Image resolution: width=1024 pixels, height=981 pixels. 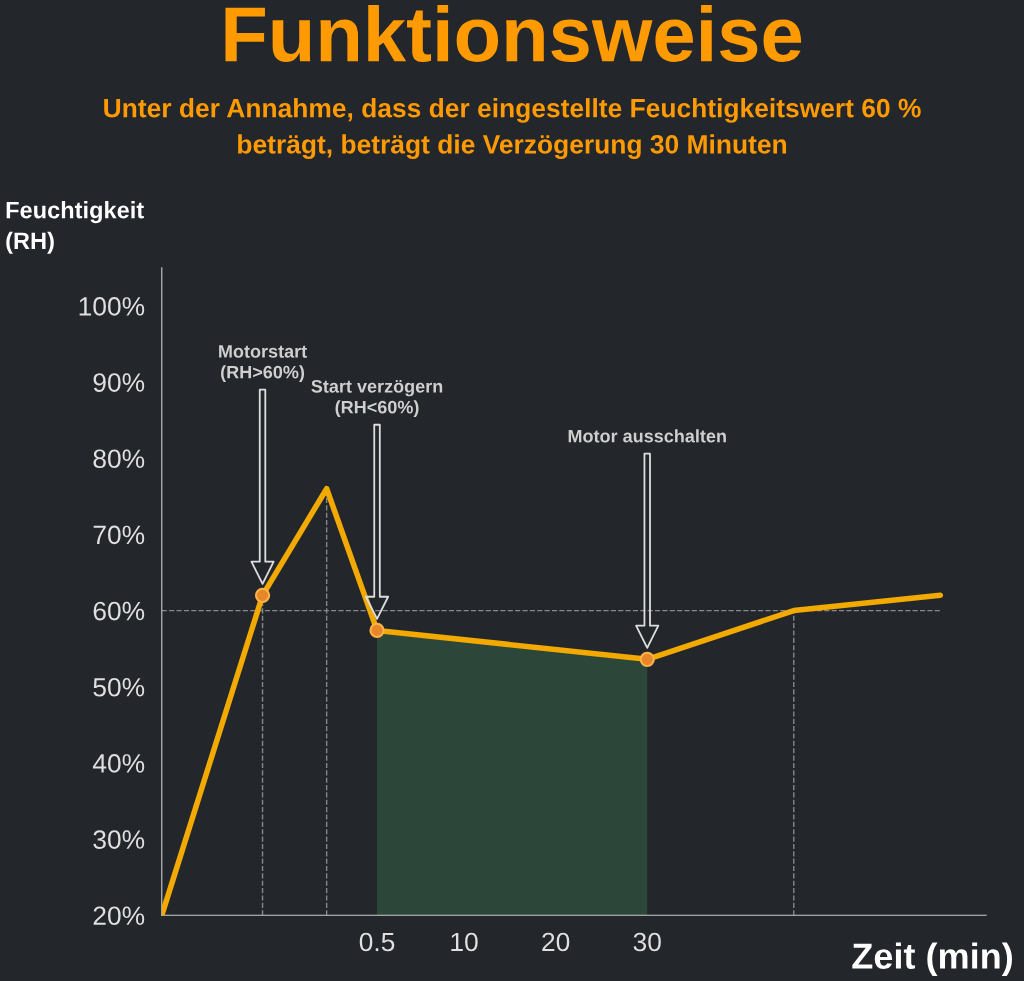 What do you see at coordinates (512, 128) in the screenshot?
I see `chart-subtitle: Unter der Annahme, dass der eingestellte Feuchtigkeitswert 60 % beträgt, beträgt die Verzögerung 30 Minuten` at bounding box center [512, 128].